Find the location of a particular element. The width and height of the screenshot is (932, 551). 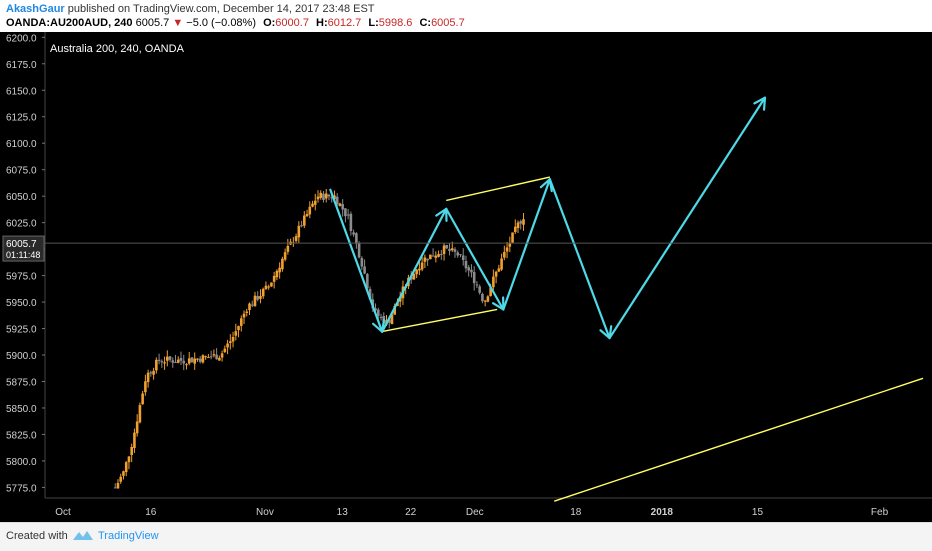

time-axis: Oct16Nov1322Dec18201815Feb12 is located at coordinates (488, 507).